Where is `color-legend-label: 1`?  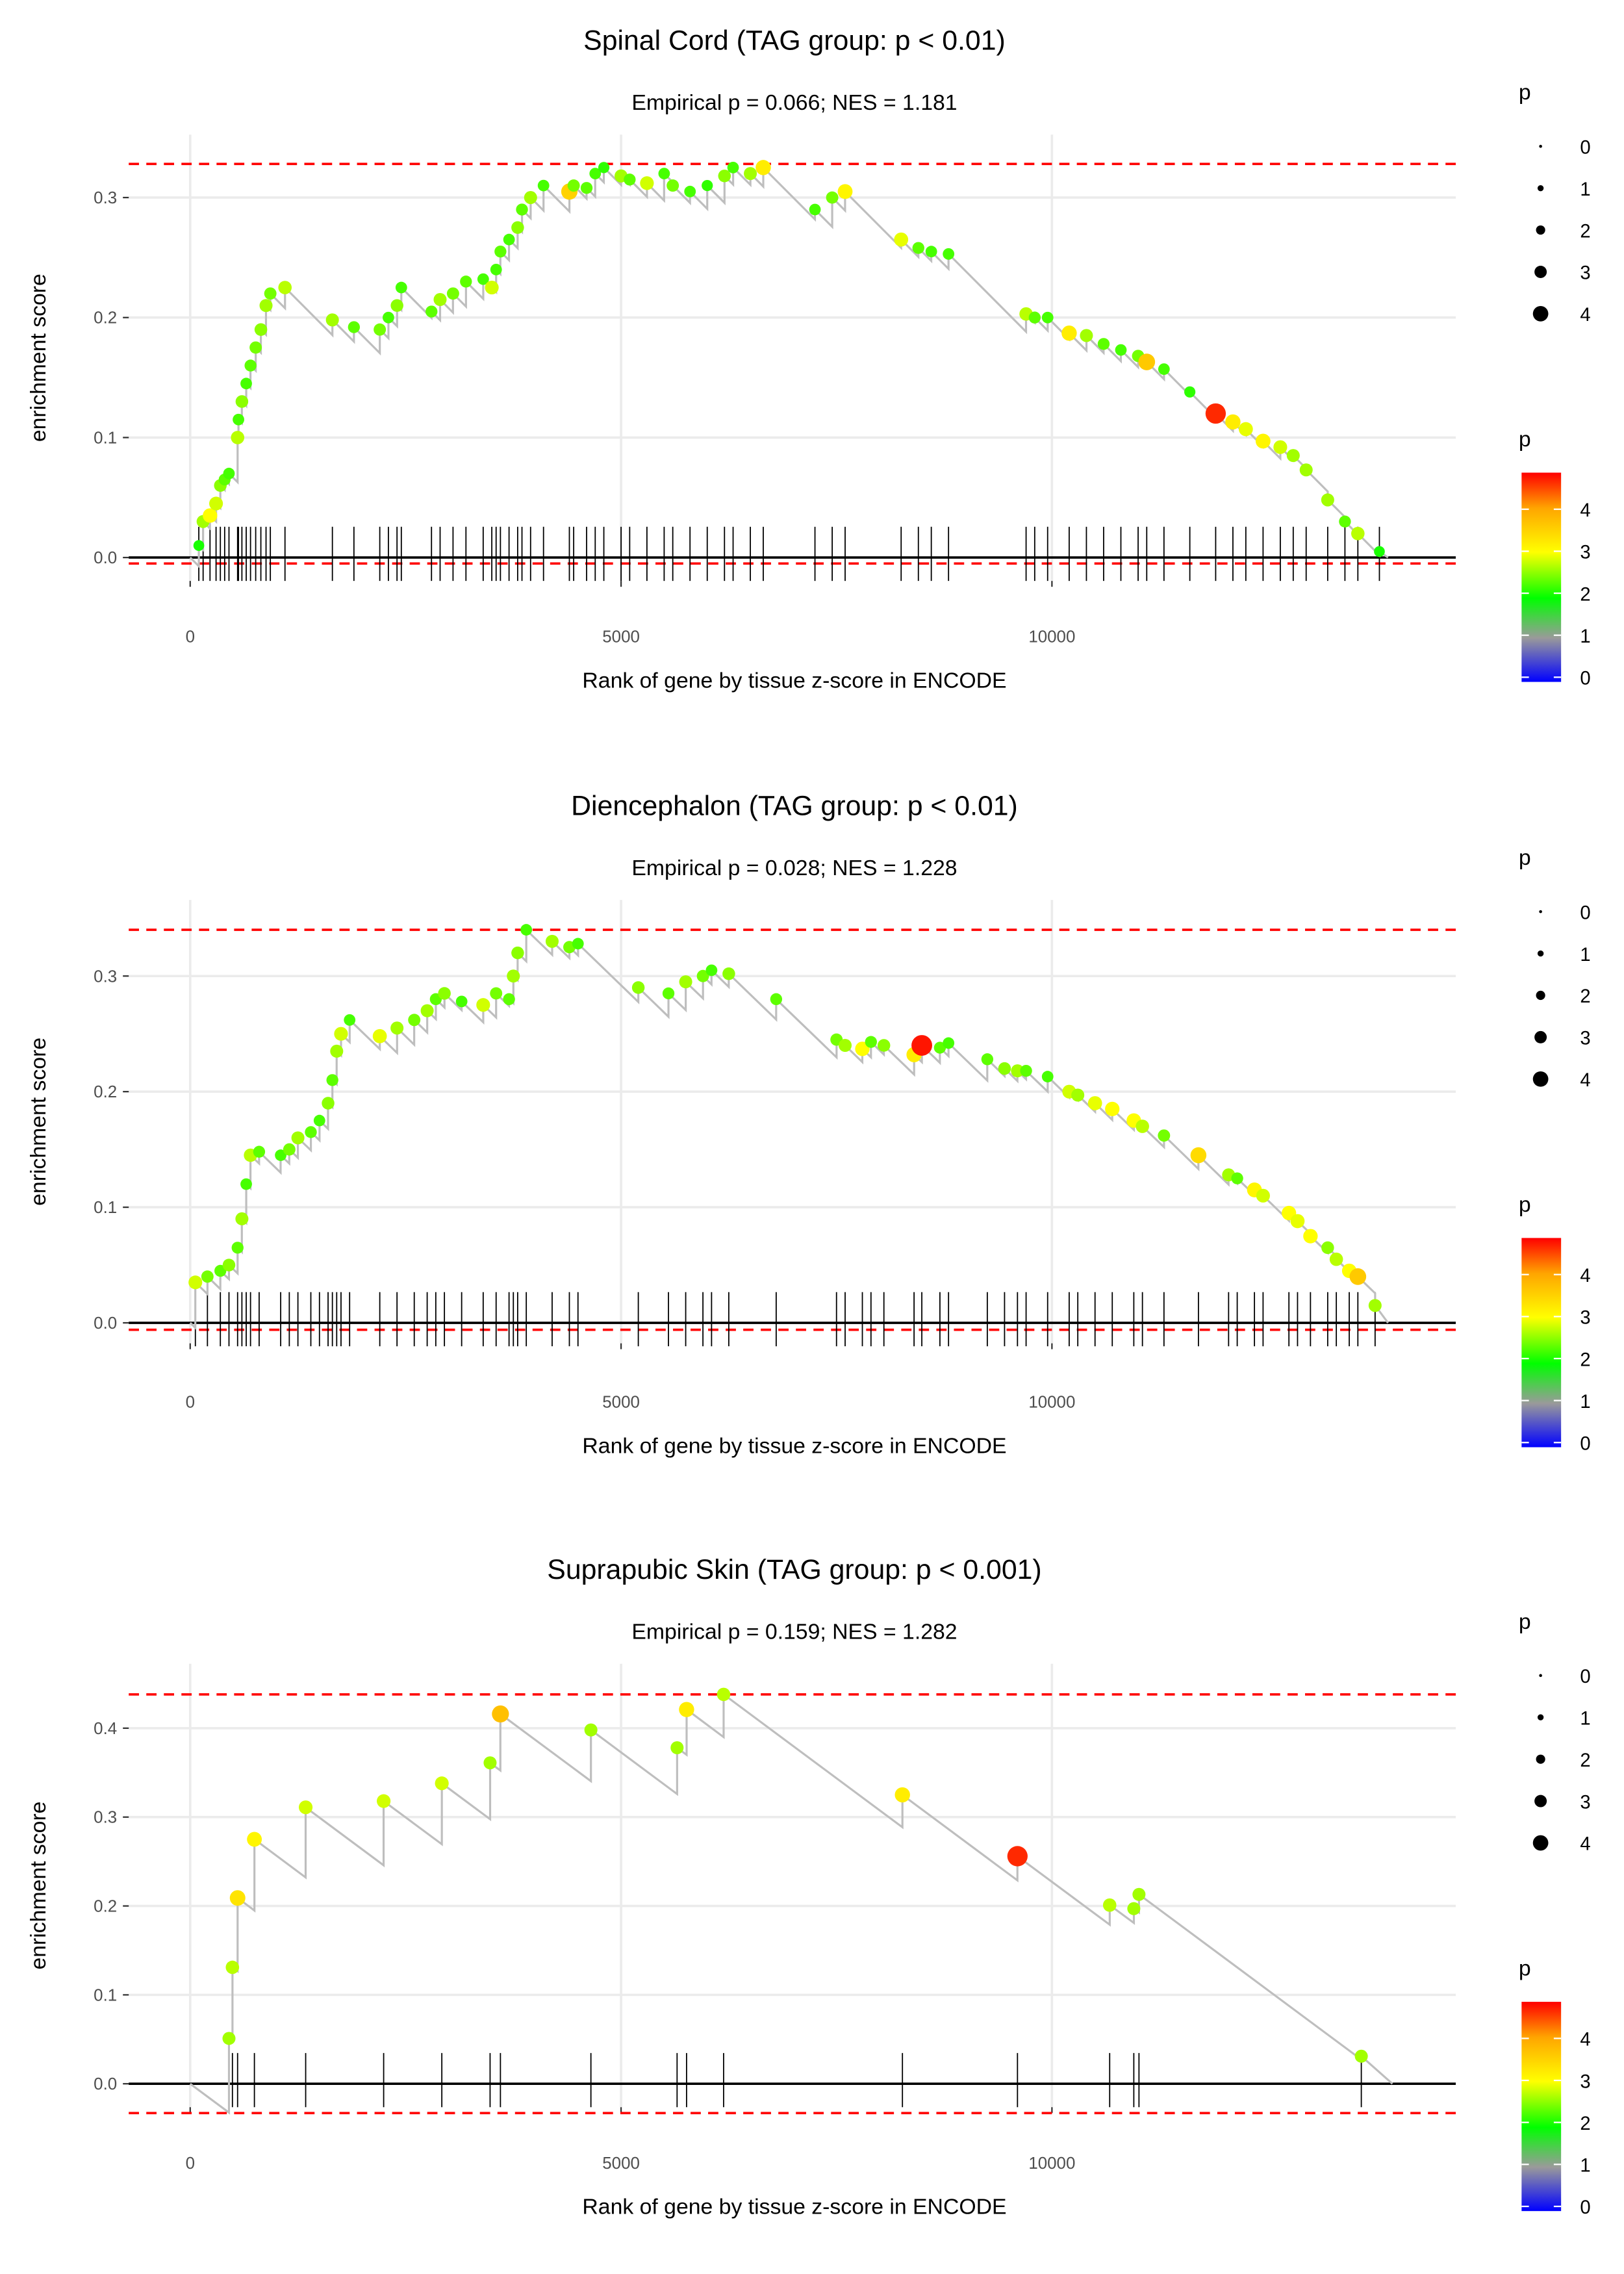
color-legend-label: 1 is located at coordinates (1585, 636).